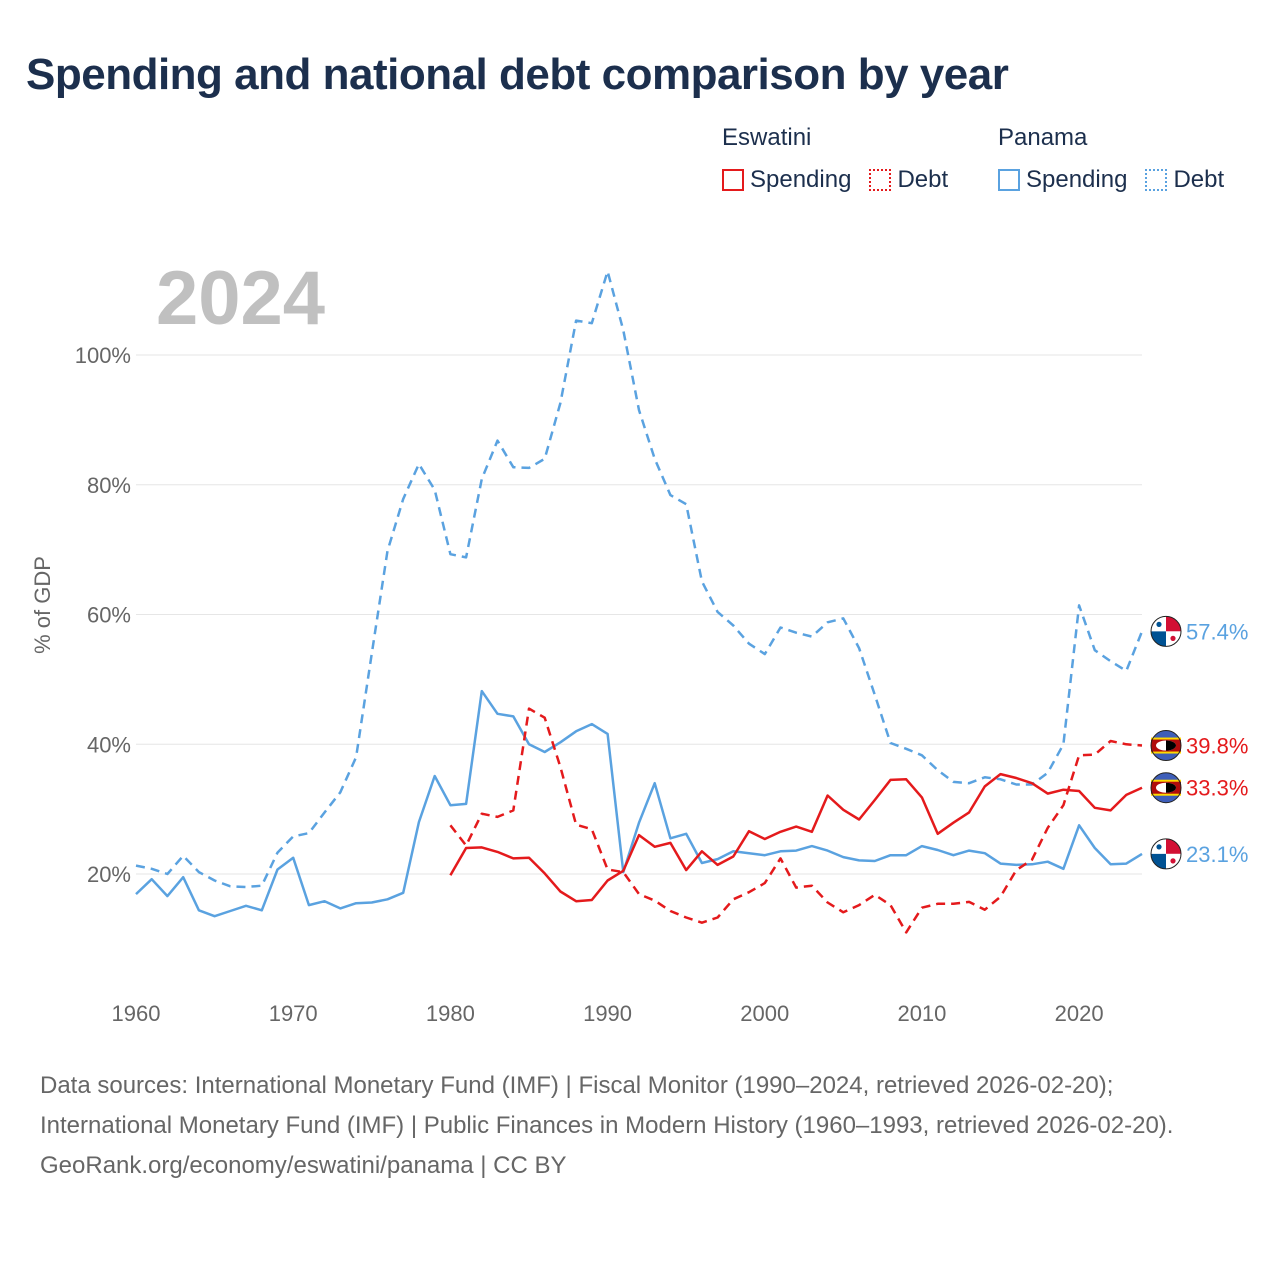 This screenshot has height=1280, width=1280. What do you see at coordinates (1217, 788) in the screenshot?
I see `end-value-label: 33.3%` at bounding box center [1217, 788].